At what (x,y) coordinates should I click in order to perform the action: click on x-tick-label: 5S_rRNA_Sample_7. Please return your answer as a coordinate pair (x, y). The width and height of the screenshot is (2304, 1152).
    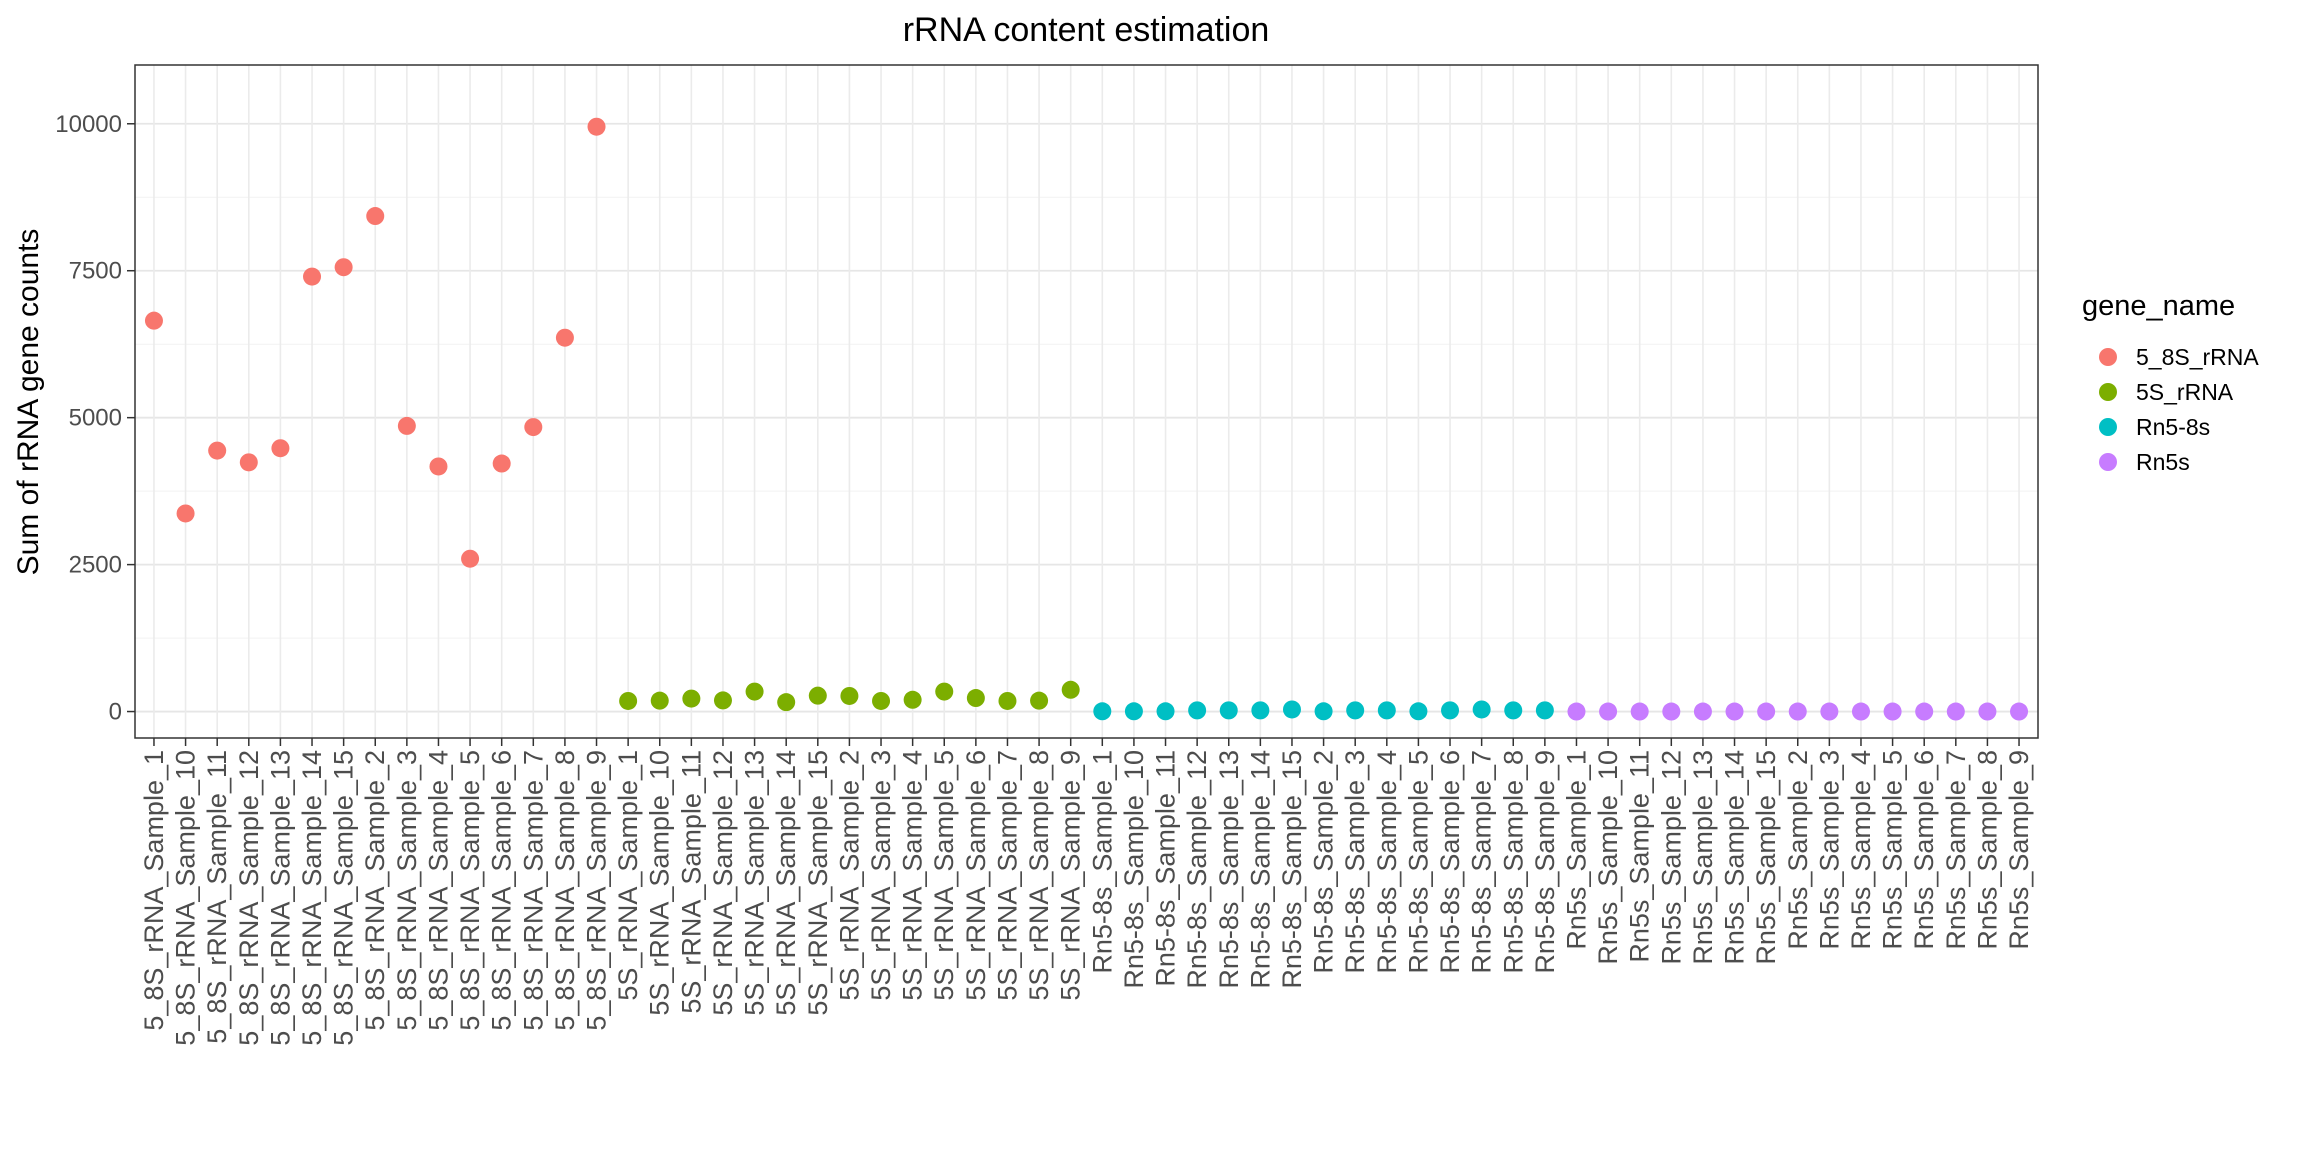
    Looking at the image, I should click on (1007, 875).